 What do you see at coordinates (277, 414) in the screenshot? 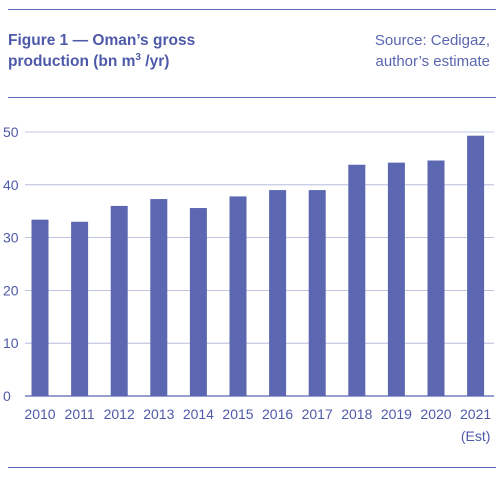
I see `x-tick-label: 2016` at bounding box center [277, 414].